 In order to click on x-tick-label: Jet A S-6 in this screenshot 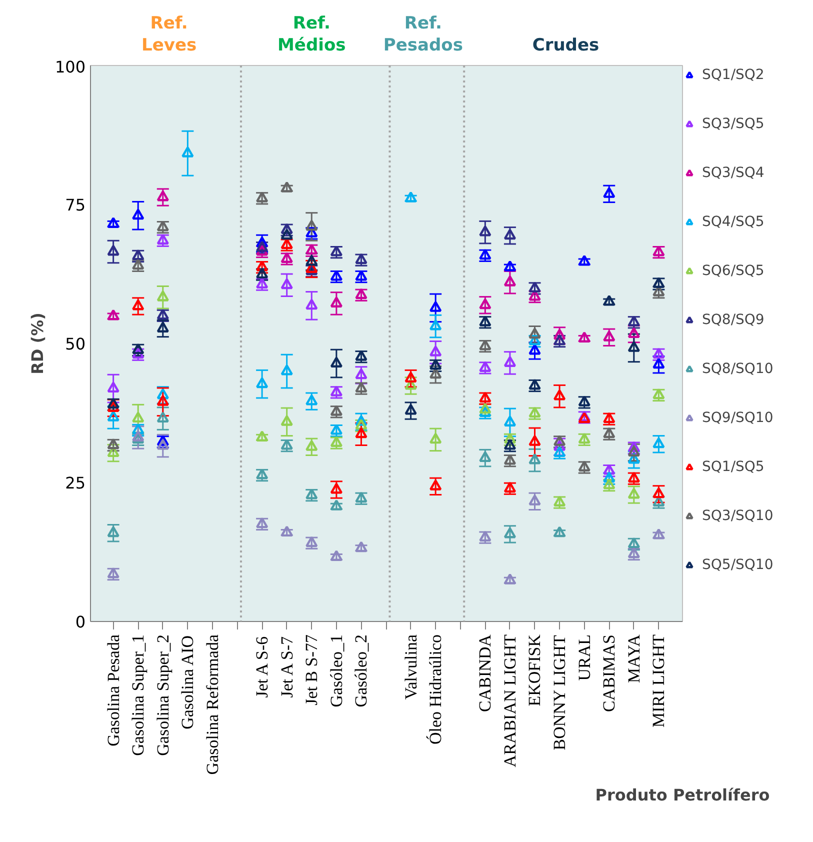, I will do `click(262, 667)`.